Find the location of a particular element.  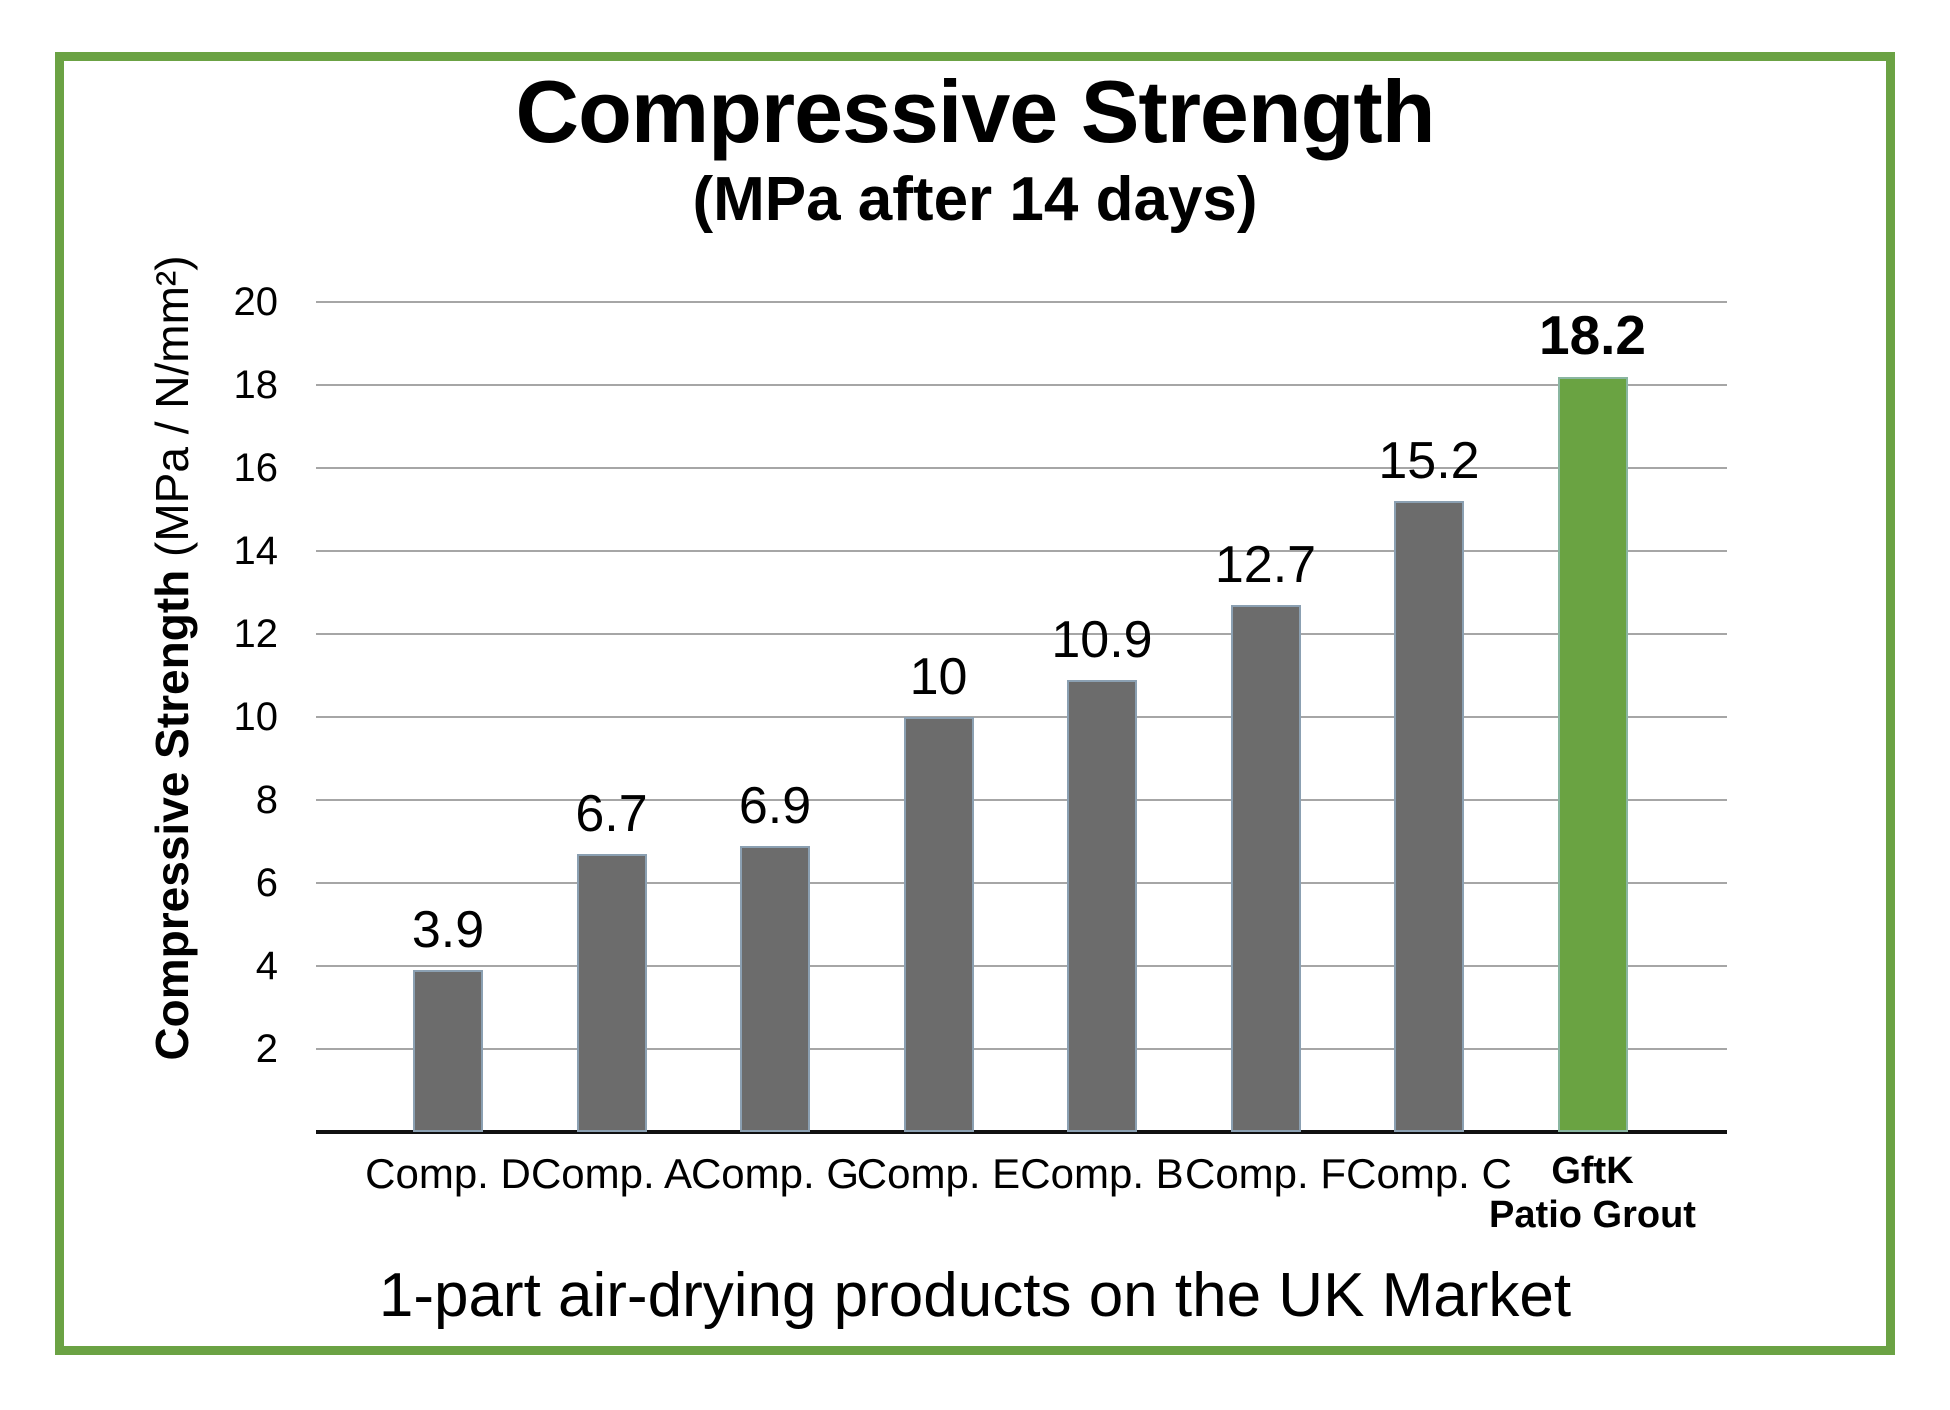

category-label: Comp. E is located at coordinates (938, 1173).